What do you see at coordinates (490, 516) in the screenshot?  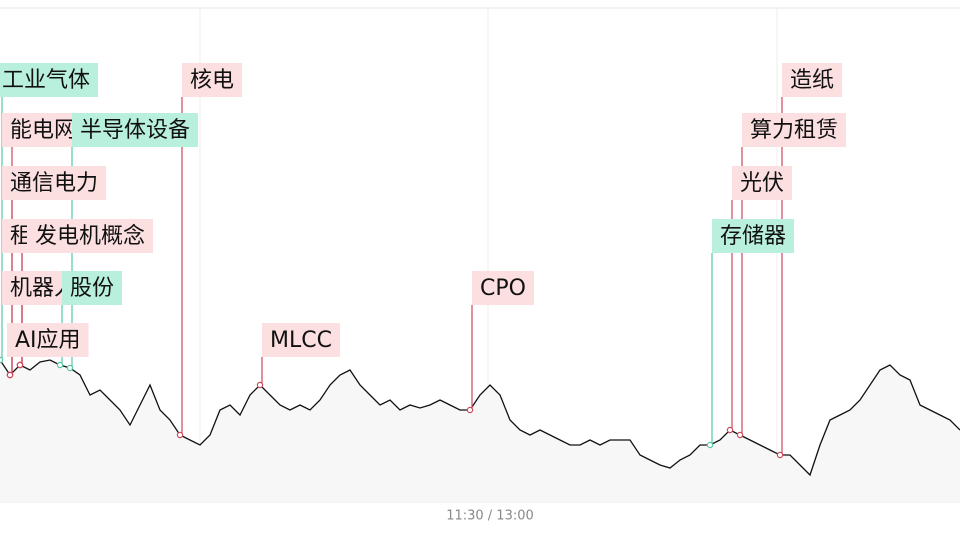 I see `x-tick-label: 11:30 / 13:00` at bounding box center [490, 516].